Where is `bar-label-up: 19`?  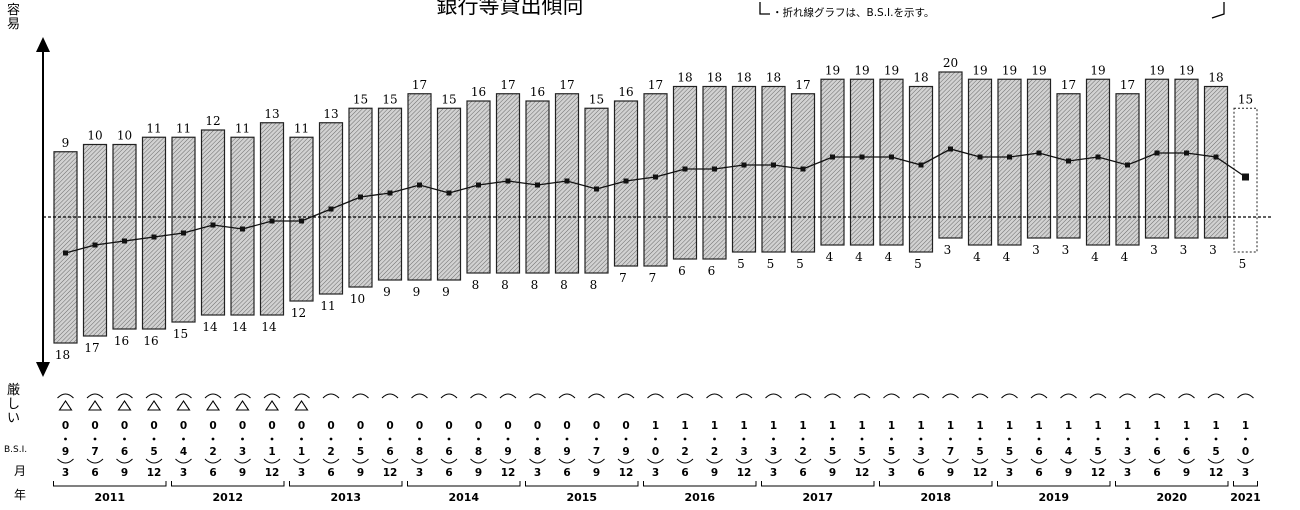
bar-label-up: 19 is located at coordinates (1038, 70).